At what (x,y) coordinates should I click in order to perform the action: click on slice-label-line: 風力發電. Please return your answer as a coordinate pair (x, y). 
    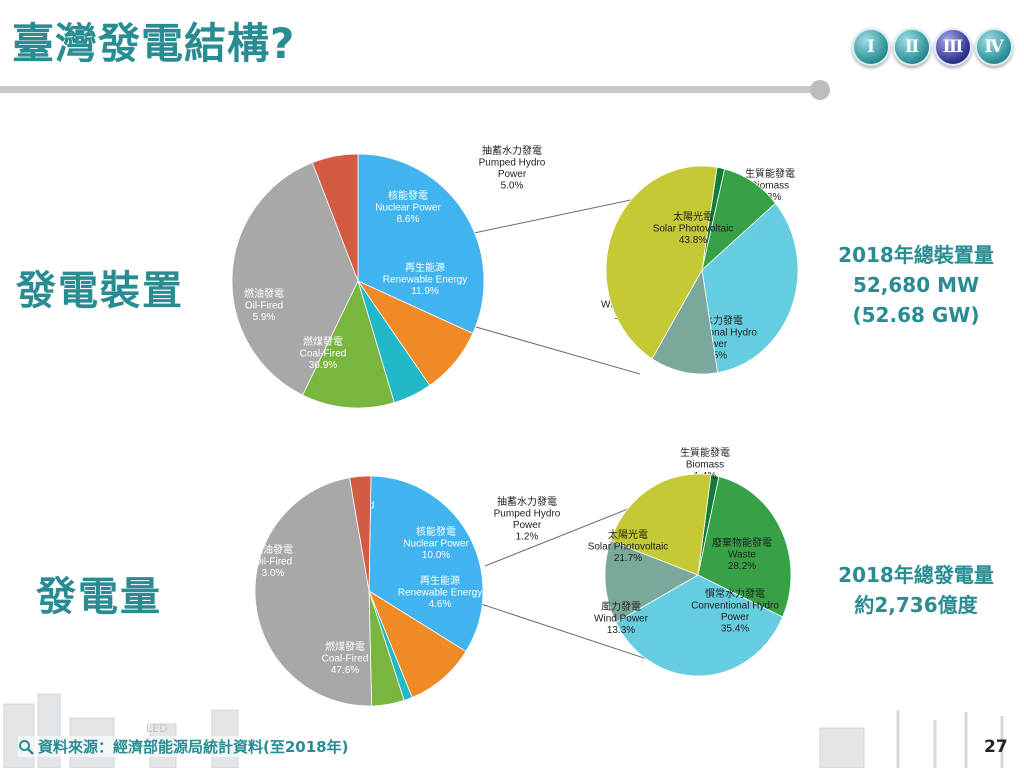
    Looking at the image, I should click on (621, 606).